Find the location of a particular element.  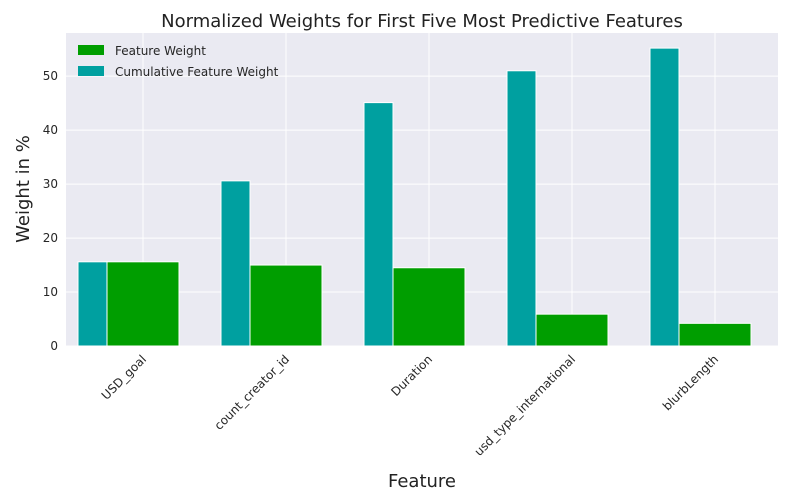

y-tick-label: 10 is located at coordinates (50, 292).